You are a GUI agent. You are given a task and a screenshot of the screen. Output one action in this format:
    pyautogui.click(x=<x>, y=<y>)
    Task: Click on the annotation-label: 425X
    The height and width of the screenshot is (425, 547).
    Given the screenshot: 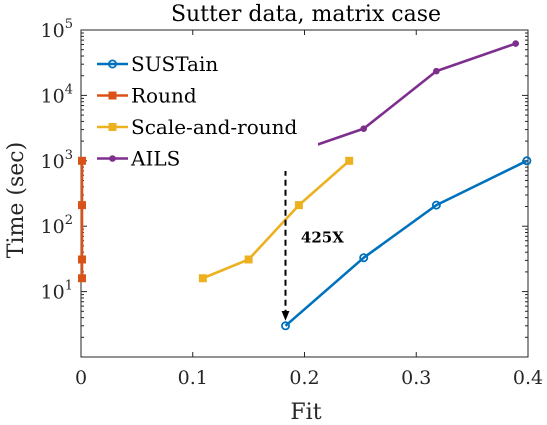 What is the action you would take?
    pyautogui.click(x=322, y=238)
    